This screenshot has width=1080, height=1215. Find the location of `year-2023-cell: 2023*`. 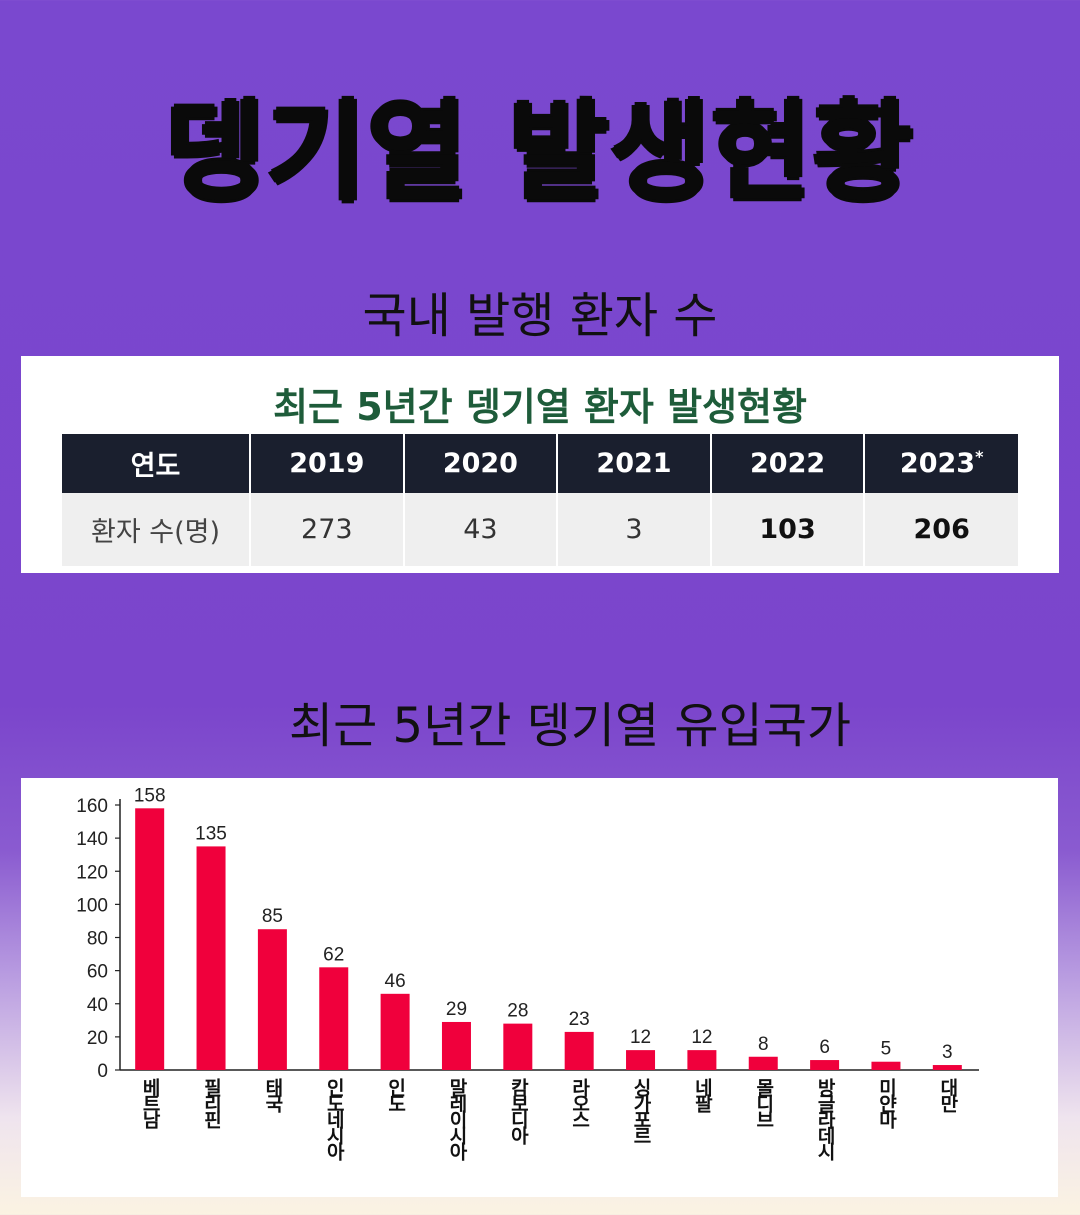

year-2023-cell: 2023* is located at coordinates (940, 463).